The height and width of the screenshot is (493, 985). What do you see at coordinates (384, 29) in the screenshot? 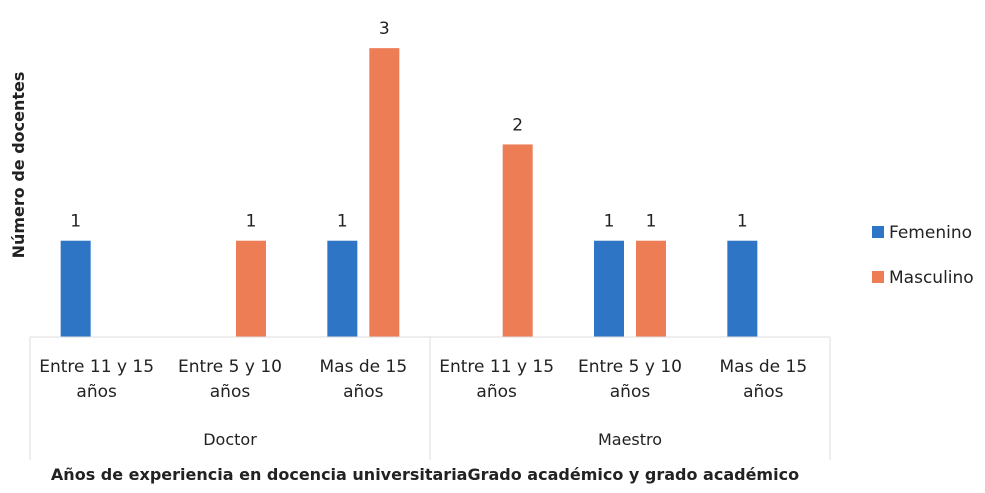
I see `data-label: 3` at bounding box center [384, 29].